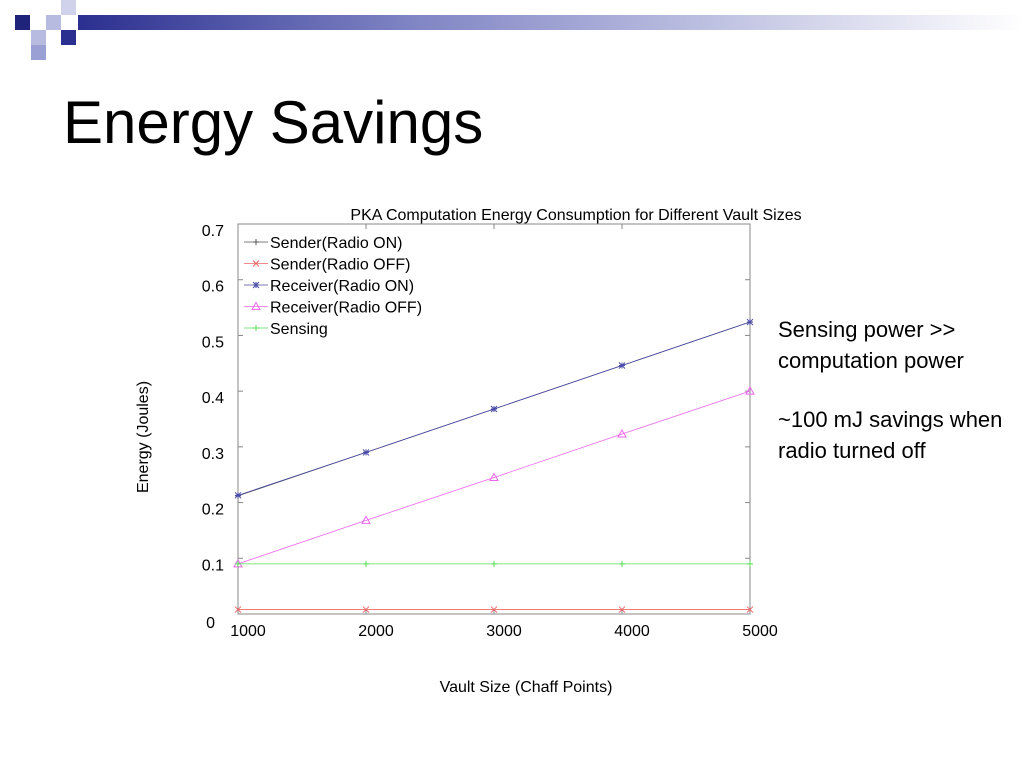  Describe the element at coordinates (213, 510) in the screenshot. I see `y-tick-label: 0.2` at that location.